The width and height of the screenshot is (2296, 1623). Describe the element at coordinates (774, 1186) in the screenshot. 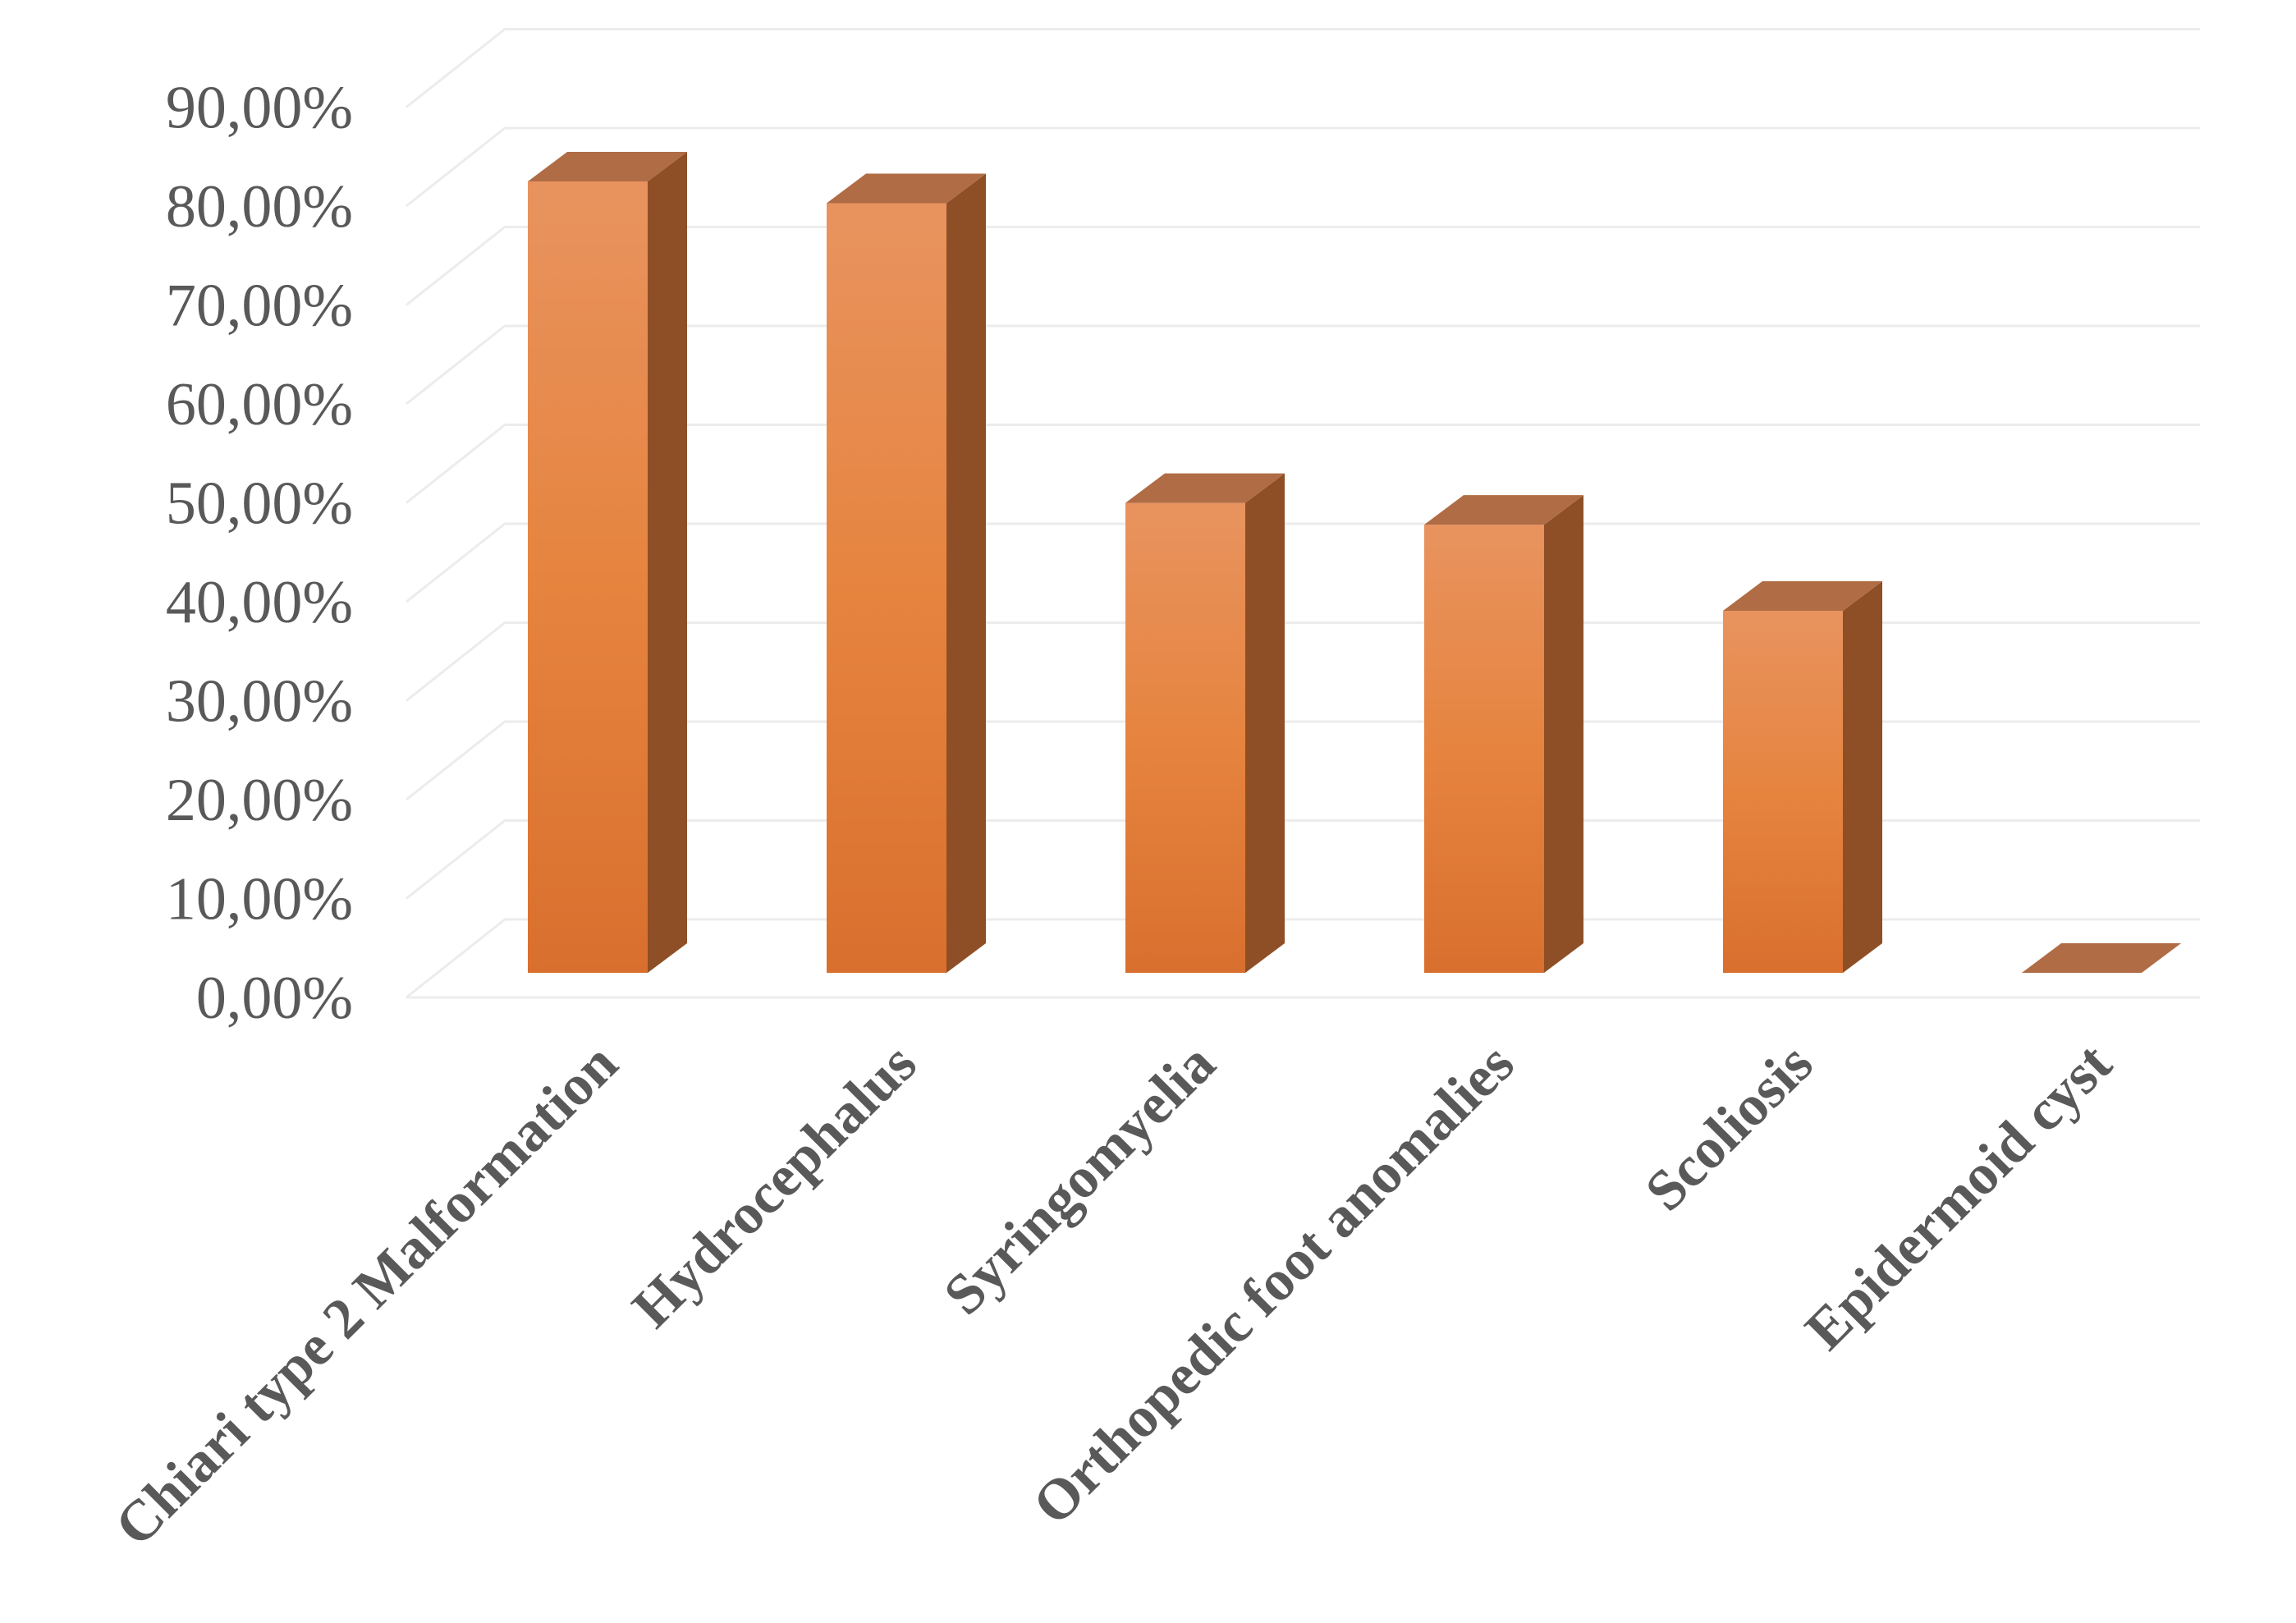

I see `x-category-label: Hydrocephalus` at that location.